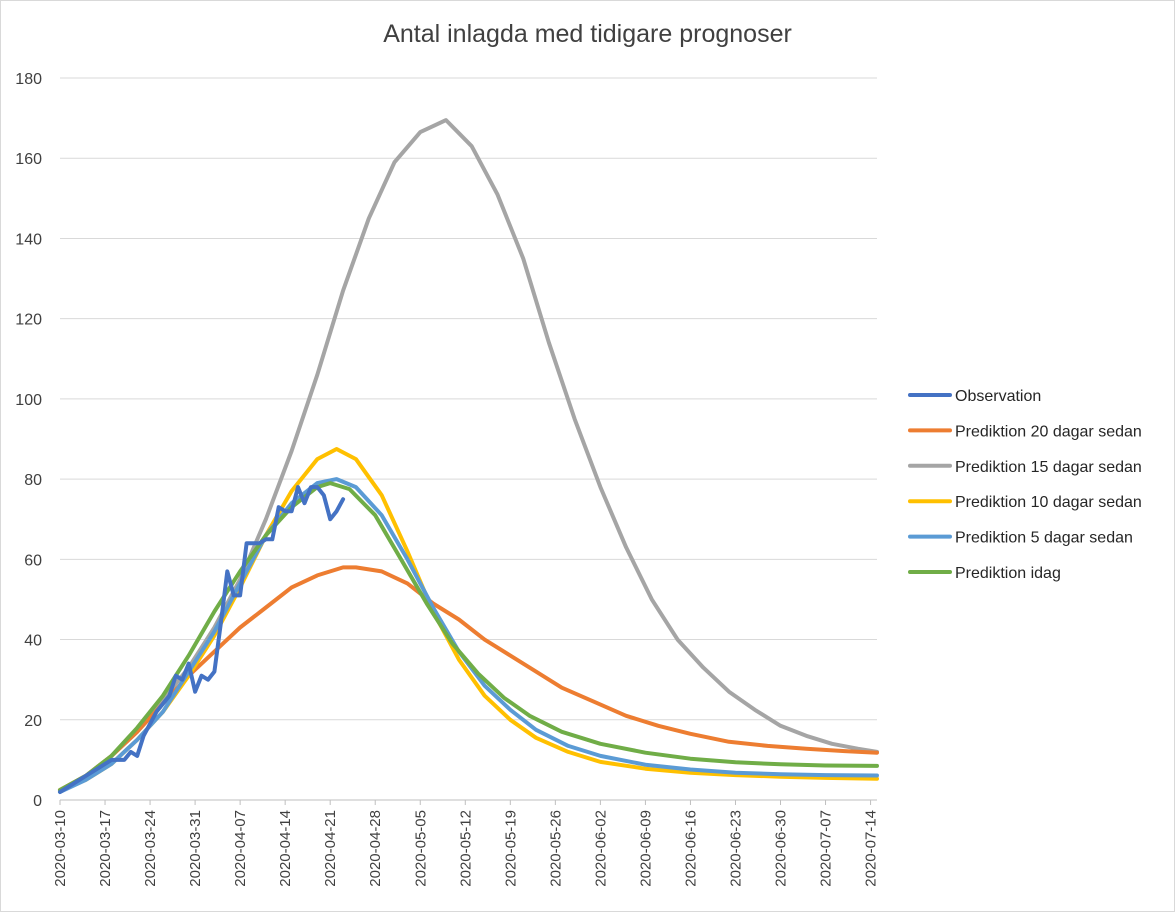  I want to click on legend-label: Prediktion 15 dagar sedan, so click(1048, 467).